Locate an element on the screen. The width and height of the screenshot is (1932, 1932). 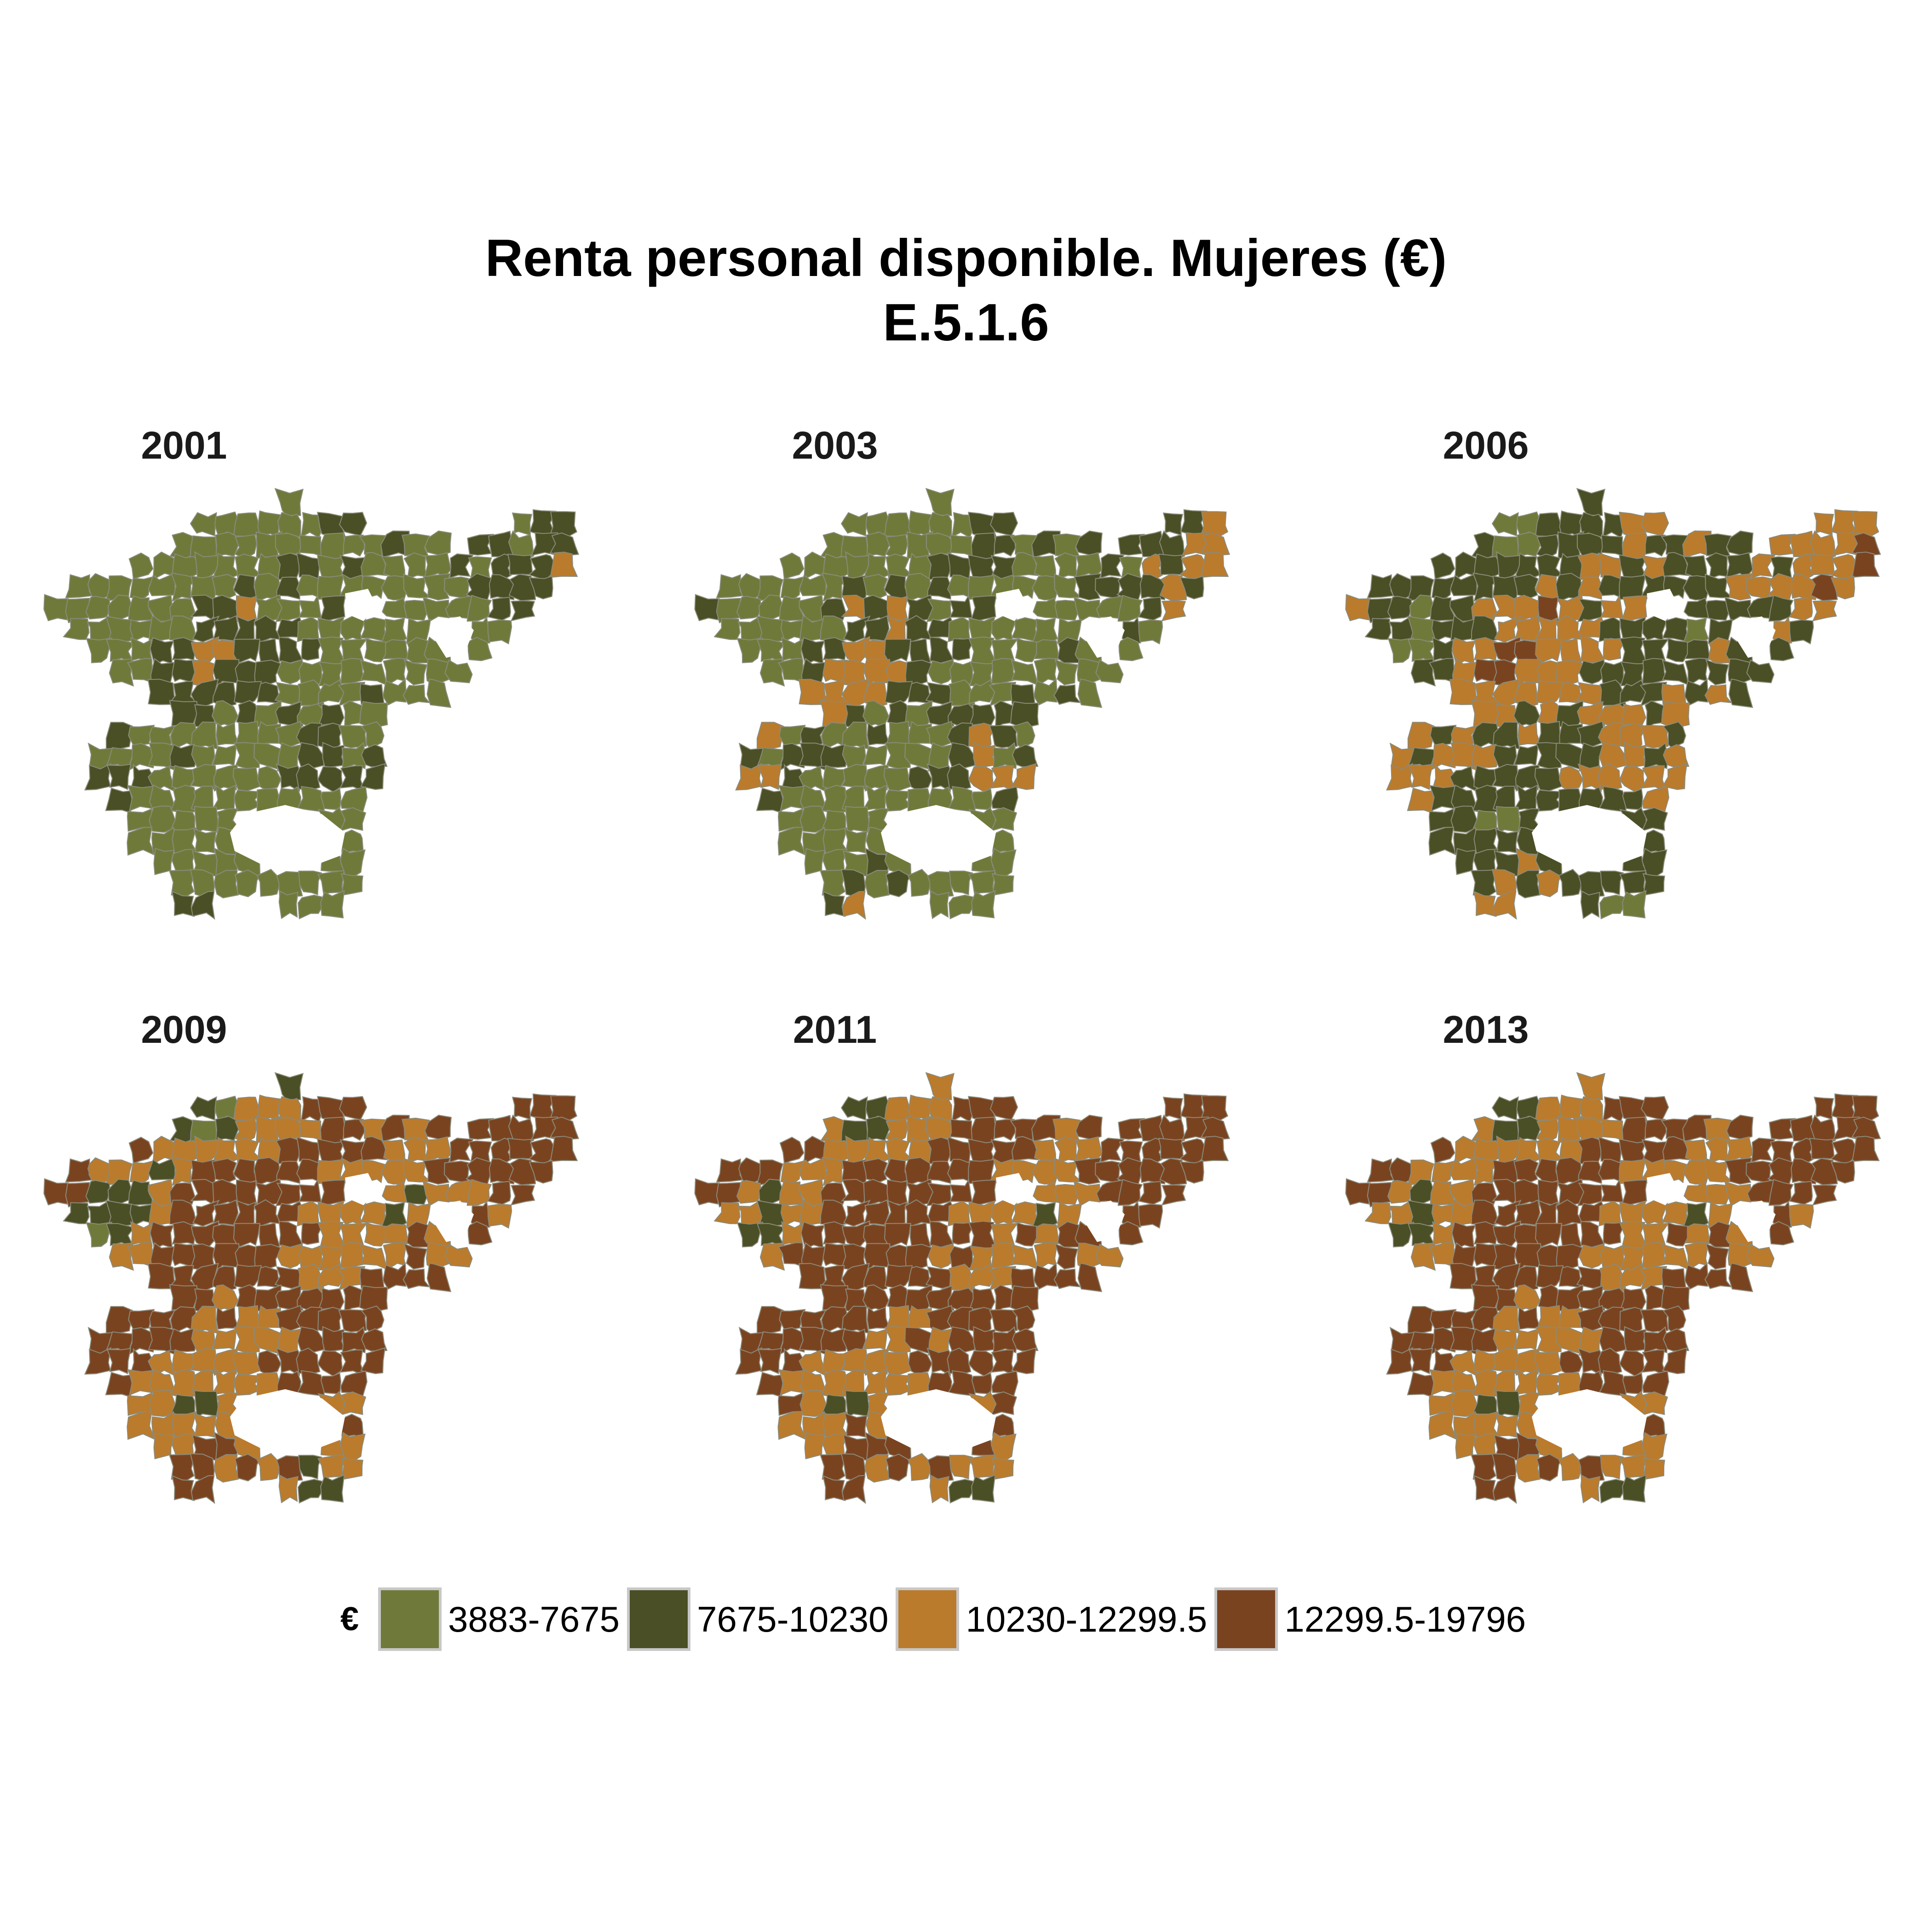
panel-title-2009: 2009 is located at coordinates (184, 1029).